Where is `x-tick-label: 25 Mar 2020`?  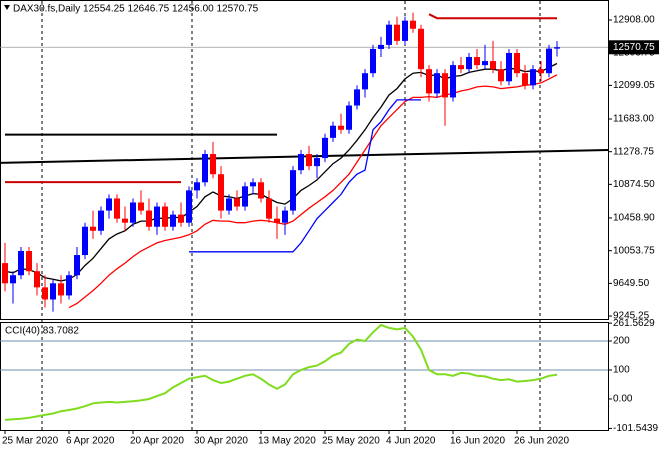 x-tick-label: 25 Mar 2020 is located at coordinates (30, 441).